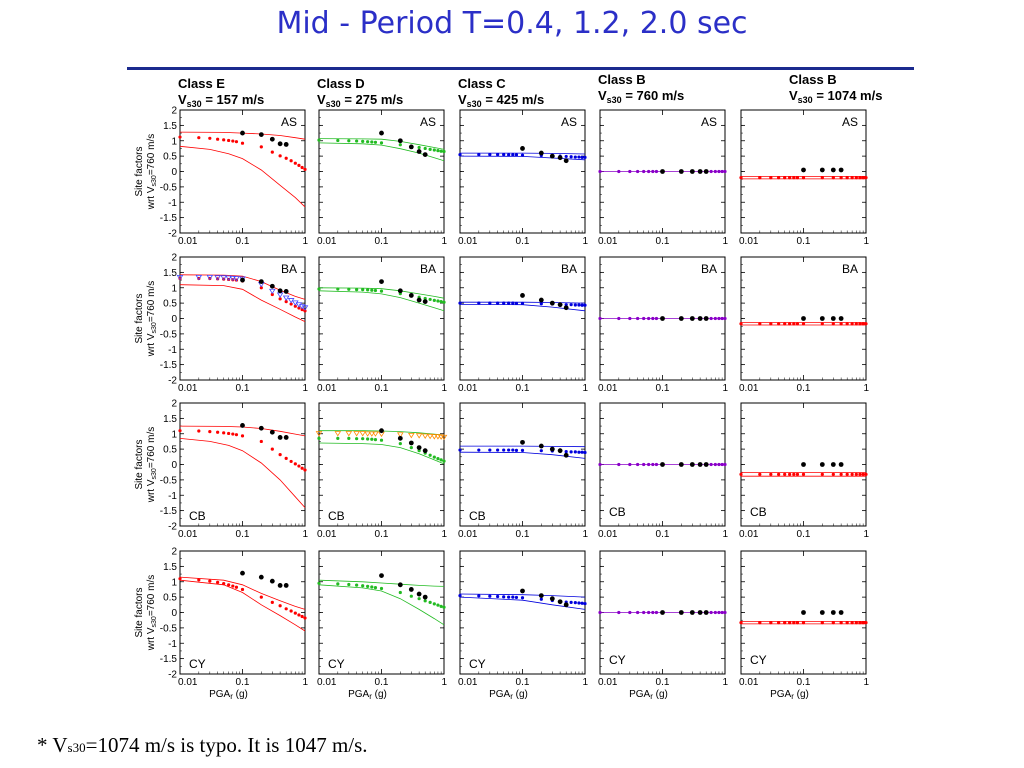 This screenshot has width=1024, height=768. Describe the element at coordinates (381, 471) in the screenshot. I see `panel-cb-col-2: 0.01 0.1 1 CB` at that location.